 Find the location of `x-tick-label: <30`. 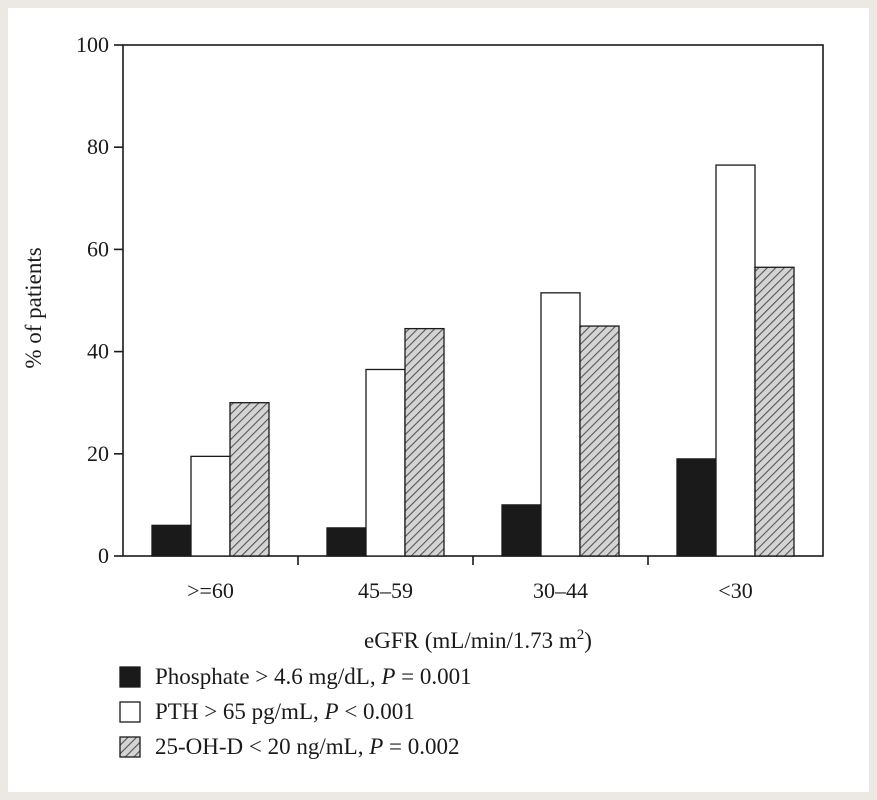

x-tick-label: <30 is located at coordinates (735, 590).